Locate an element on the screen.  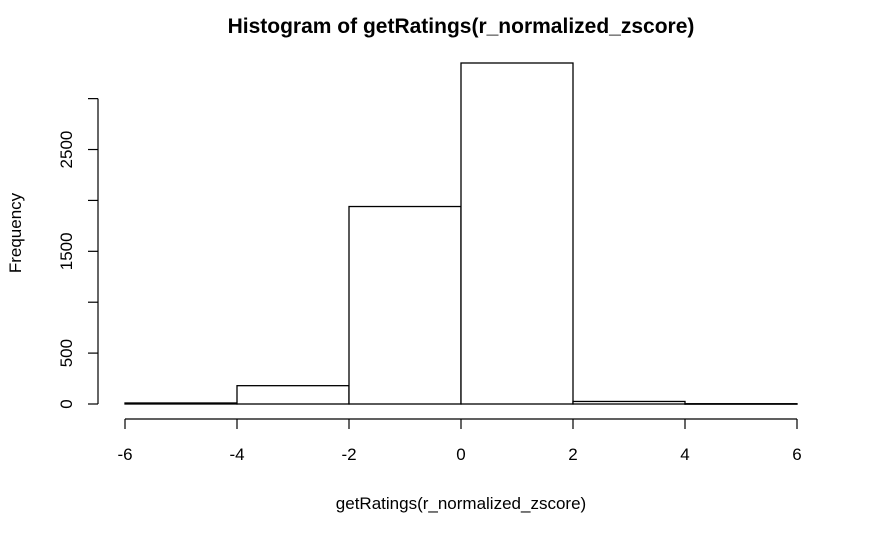
y-axis: 0 500 1500 2500 is located at coordinates (78, 253).